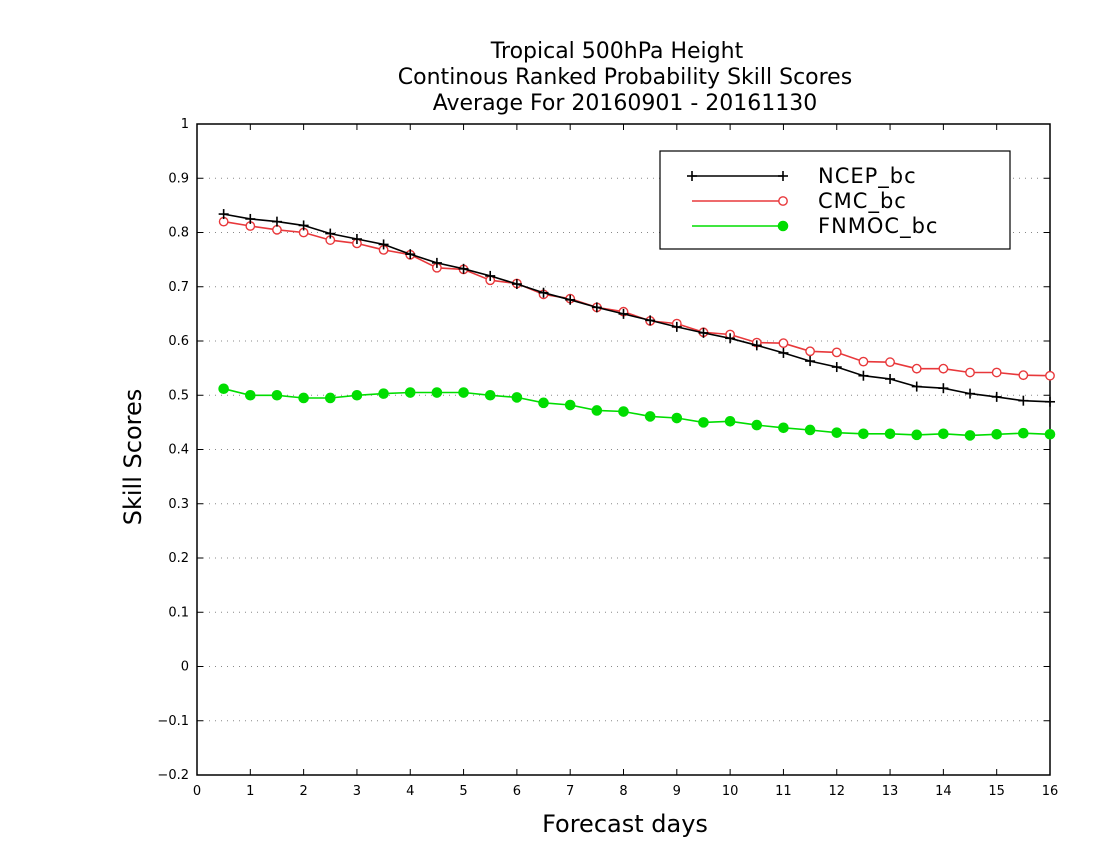 The image size is (1100, 850). I want to click on x-tick-label: 11, so click(783, 791).